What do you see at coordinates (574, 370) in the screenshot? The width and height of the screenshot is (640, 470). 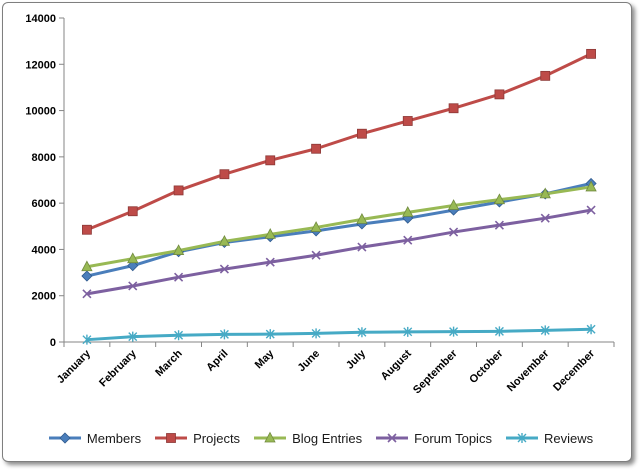 I see `x-tick-label: December` at bounding box center [574, 370].